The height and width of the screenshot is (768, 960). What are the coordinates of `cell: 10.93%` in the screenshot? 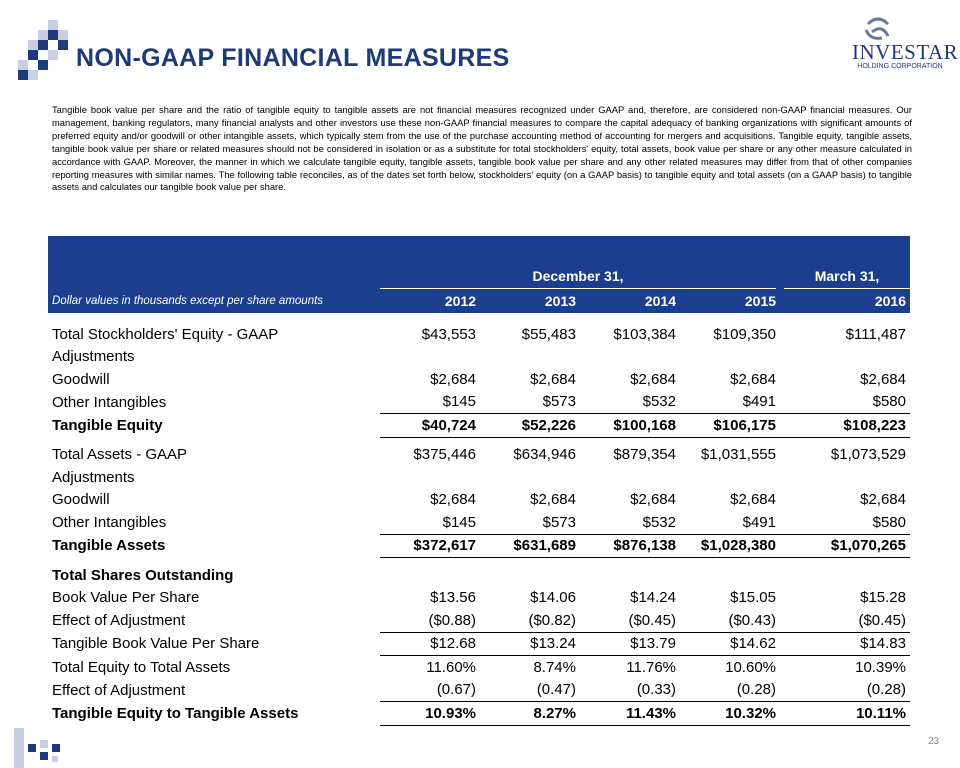 It's located at (430, 713).